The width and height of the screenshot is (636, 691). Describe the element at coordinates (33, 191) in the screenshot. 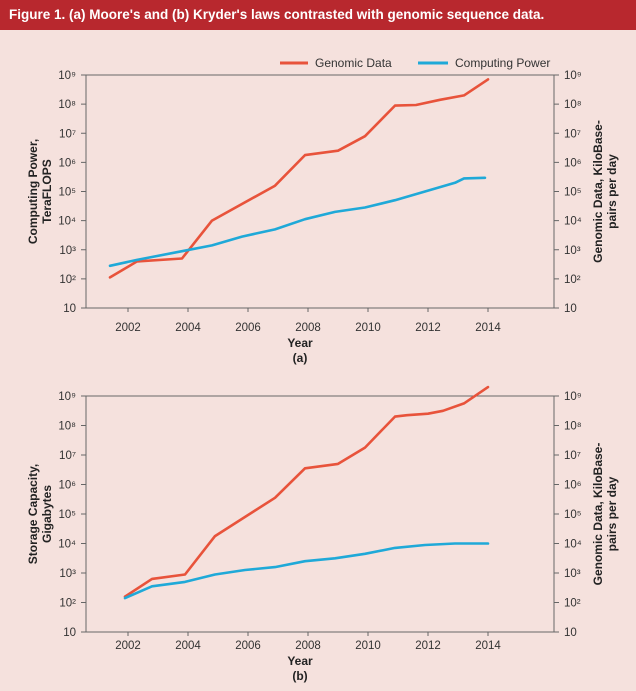

I see `y-axis-label-left-line: Computing Power,` at that location.